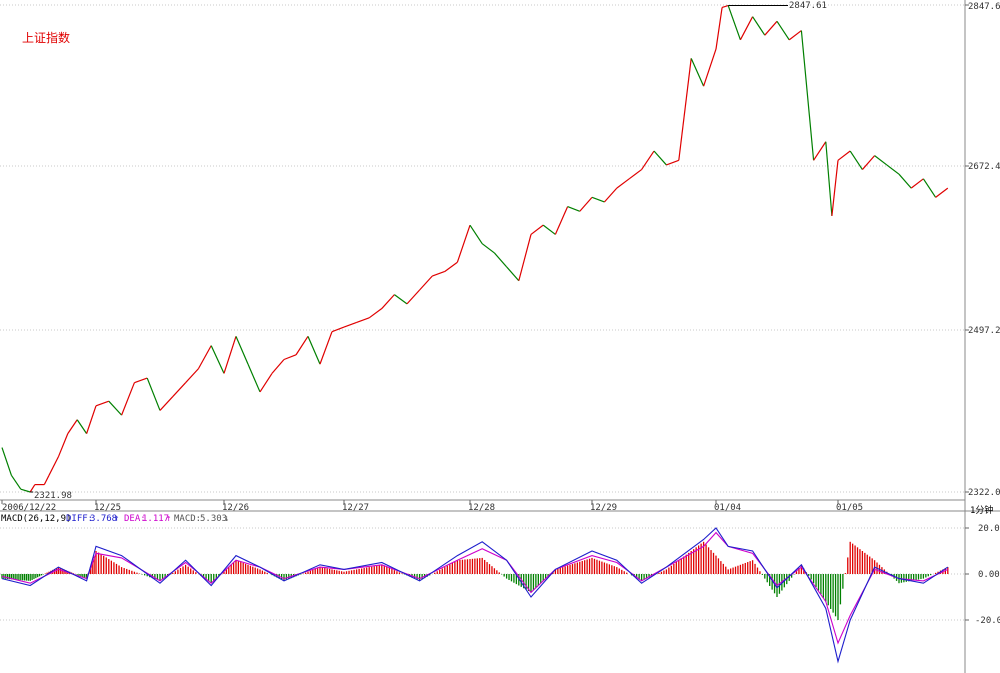 This screenshot has height=673, width=1000. What do you see at coordinates (355, 508) in the screenshot?
I see `x-tick-label: 12/27` at bounding box center [355, 508].